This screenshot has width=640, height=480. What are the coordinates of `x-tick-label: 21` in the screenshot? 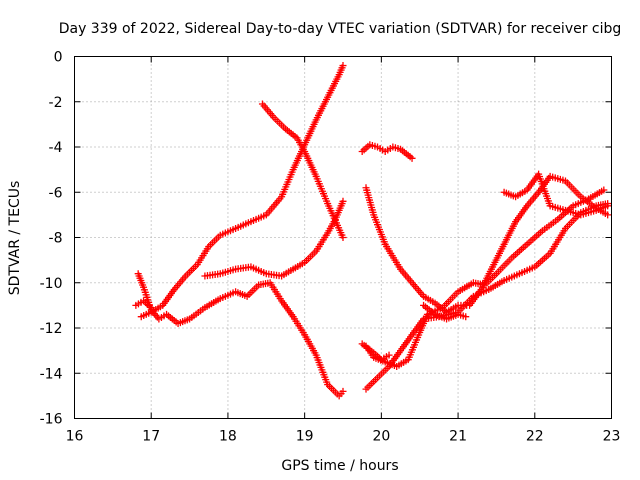 It's located at (458, 437).